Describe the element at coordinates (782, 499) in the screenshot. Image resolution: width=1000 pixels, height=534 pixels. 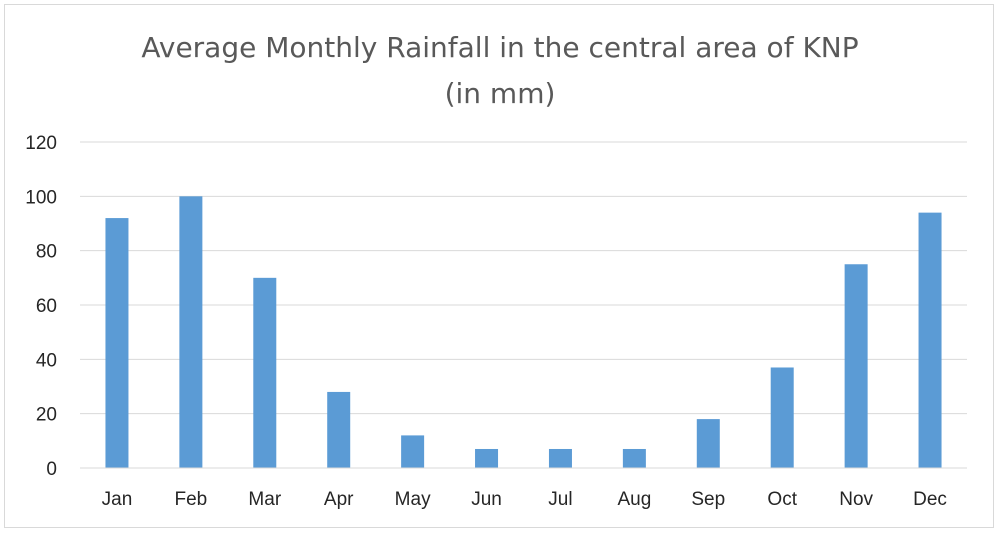
I see `x-tick-label: Oct` at that location.